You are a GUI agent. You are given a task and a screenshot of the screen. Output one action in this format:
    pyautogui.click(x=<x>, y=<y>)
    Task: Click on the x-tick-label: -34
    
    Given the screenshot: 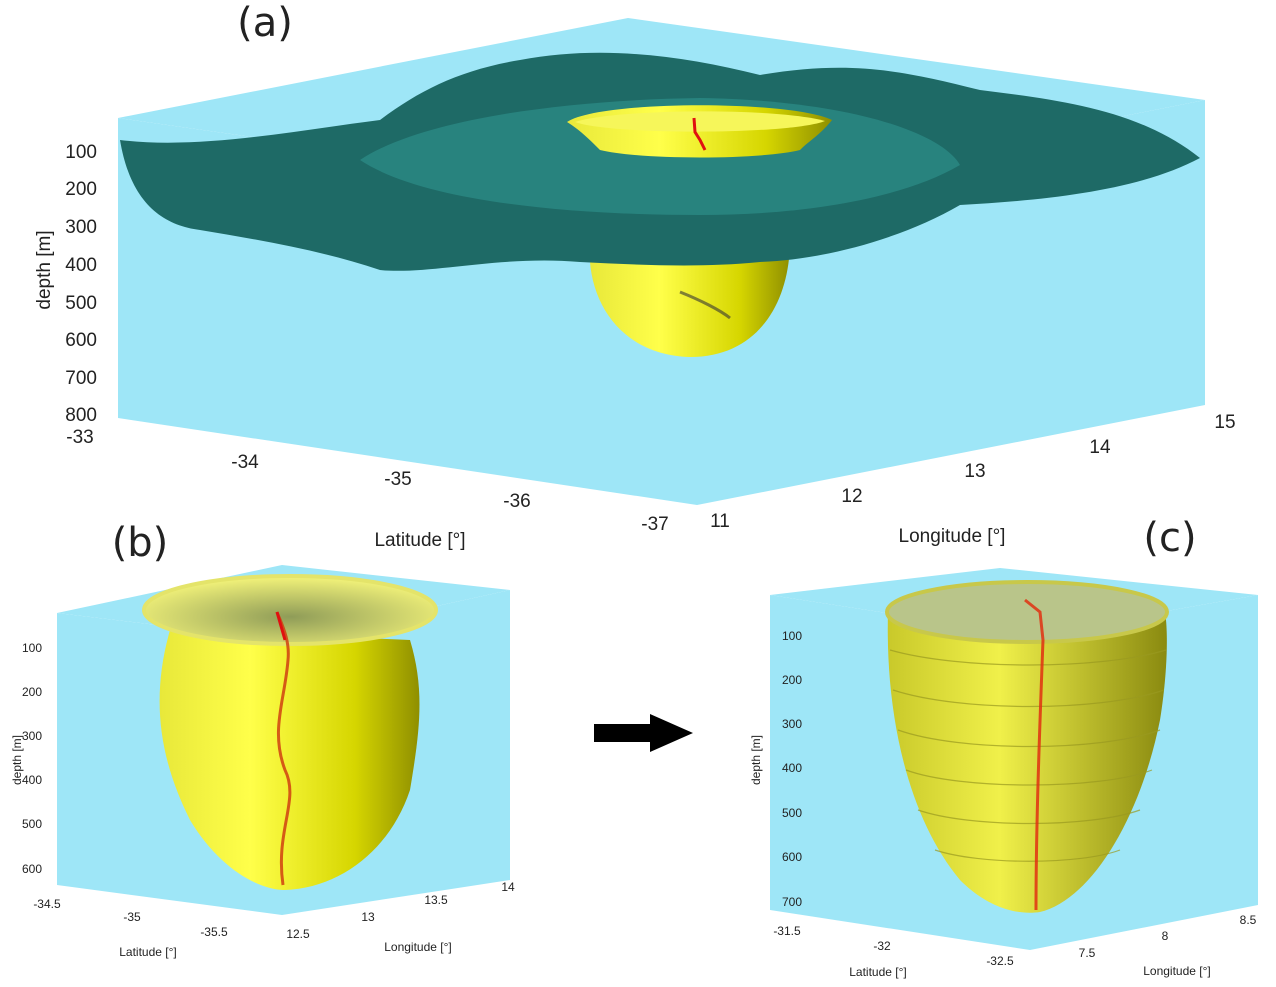 What is the action you would take?
    pyautogui.click(x=245, y=462)
    